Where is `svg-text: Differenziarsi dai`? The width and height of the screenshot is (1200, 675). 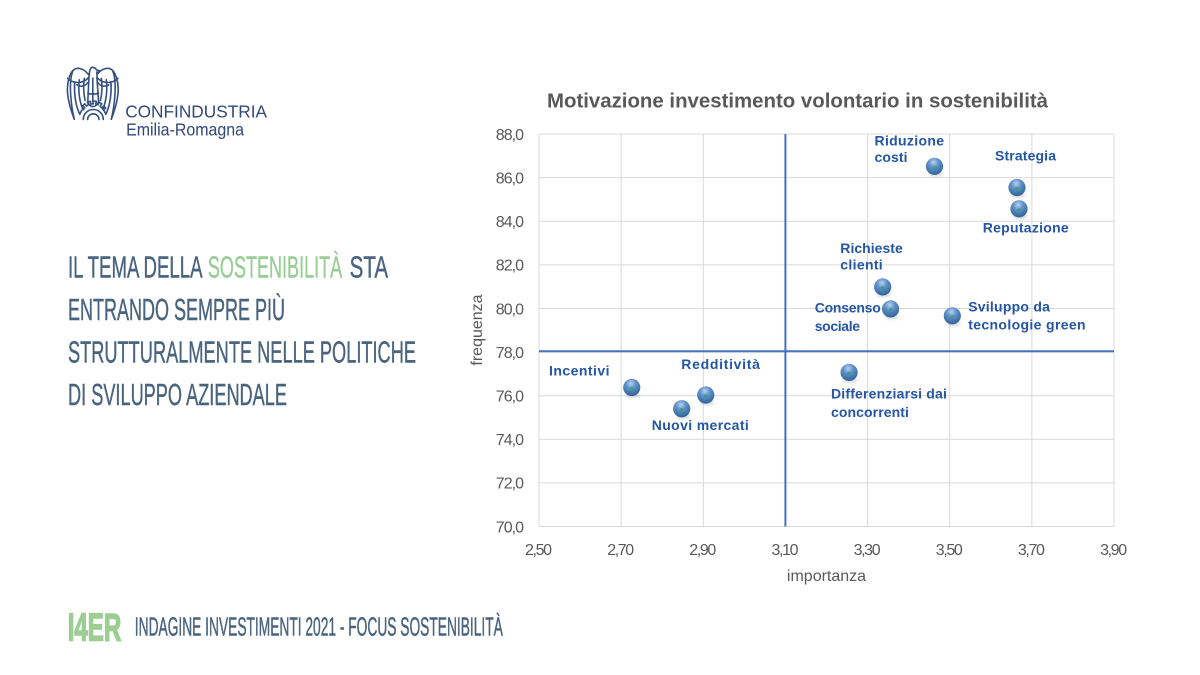 svg-text: Differenziarsi dai is located at coordinates (889, 394).